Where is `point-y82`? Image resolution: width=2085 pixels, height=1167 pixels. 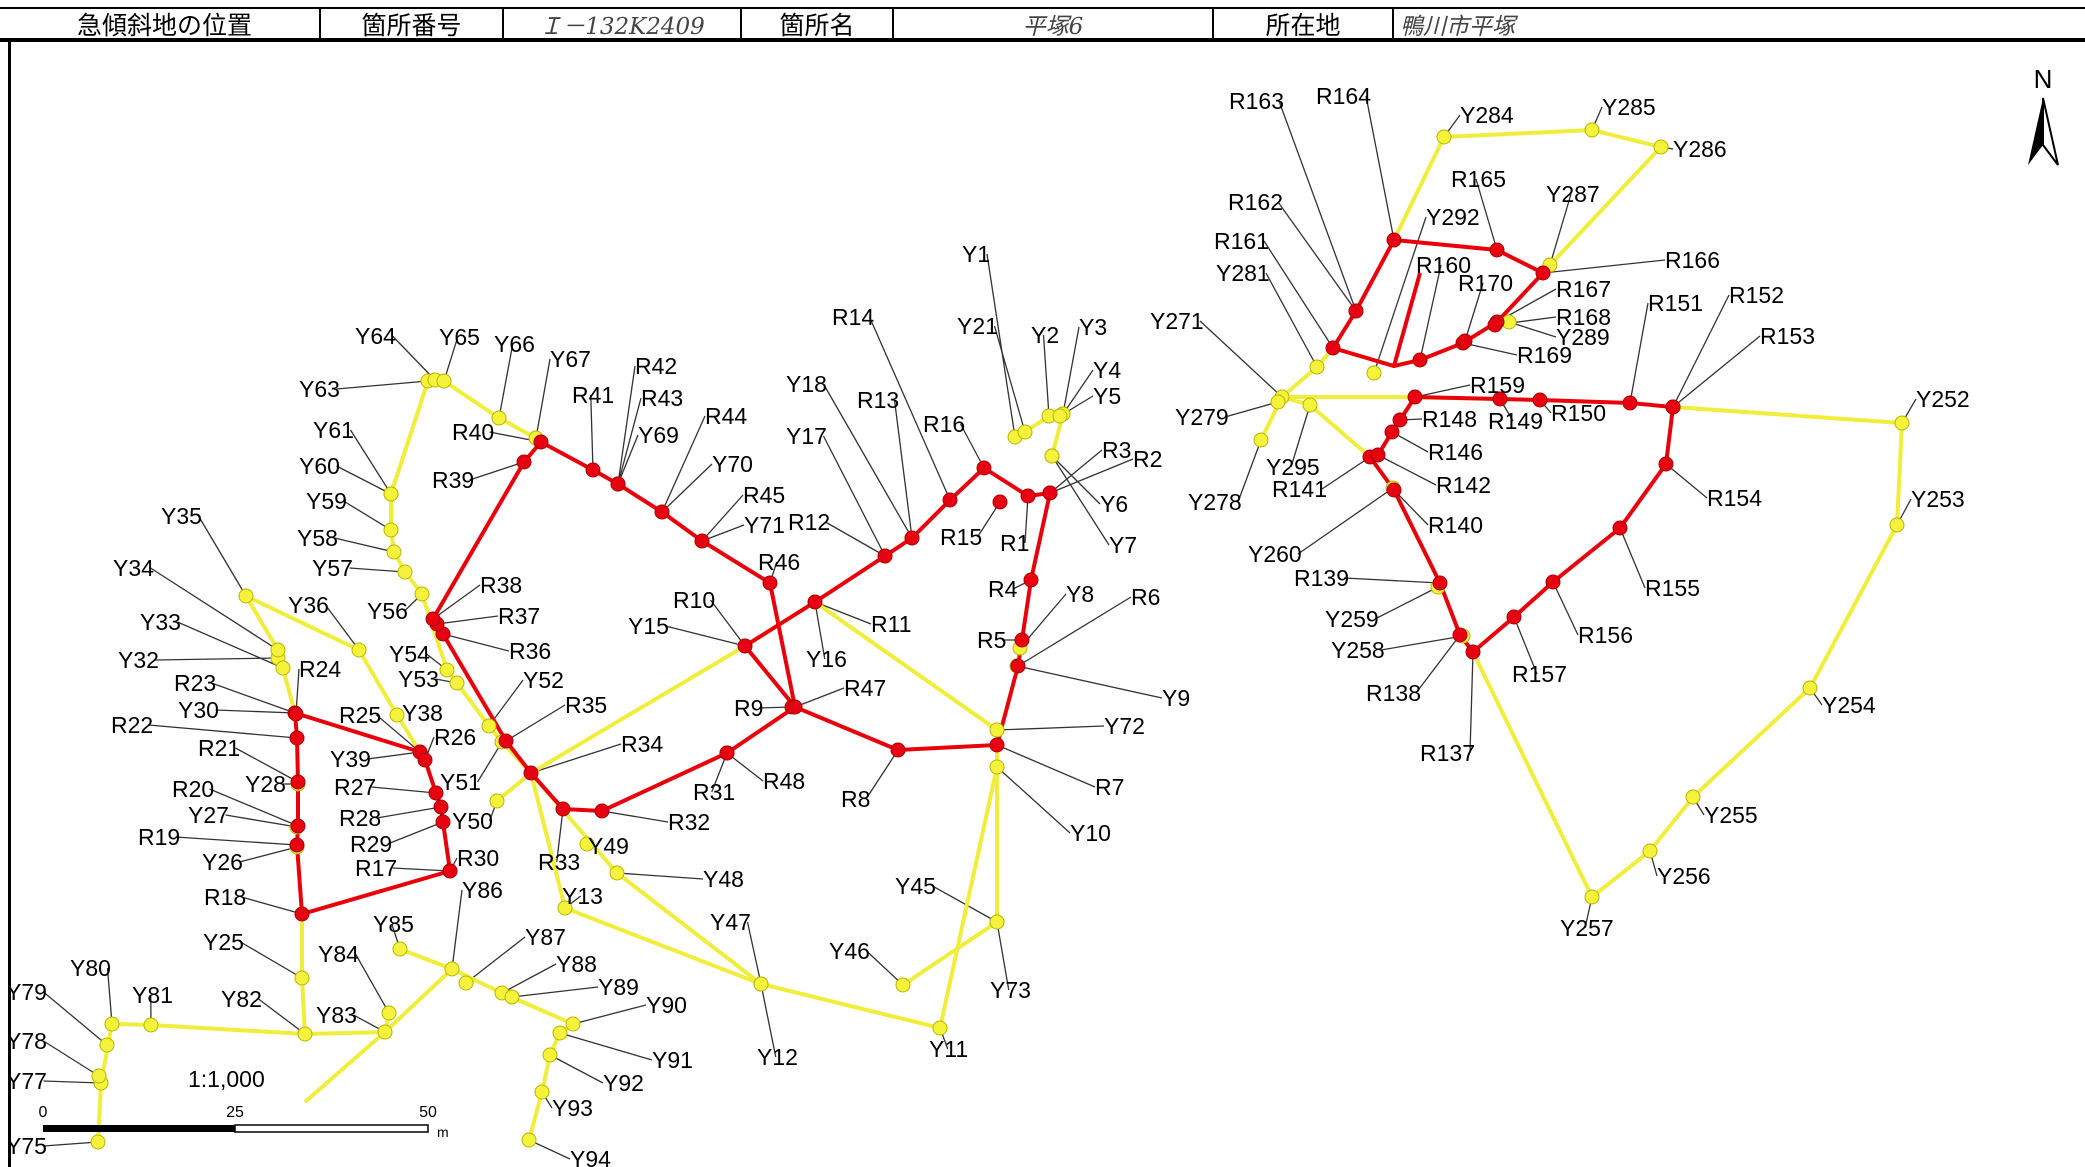
point-y82 is located at coordinates (305, 1034).